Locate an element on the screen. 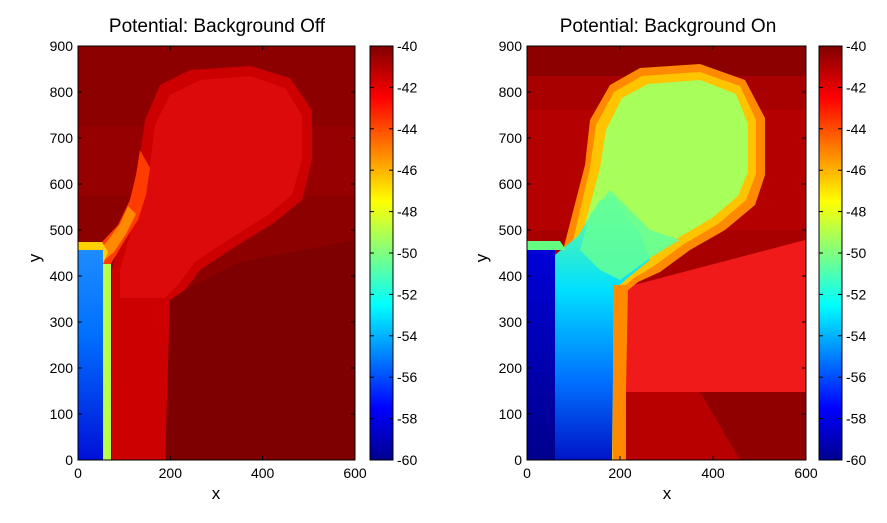  x-axis-label: x is located at coordinates (216, 493).